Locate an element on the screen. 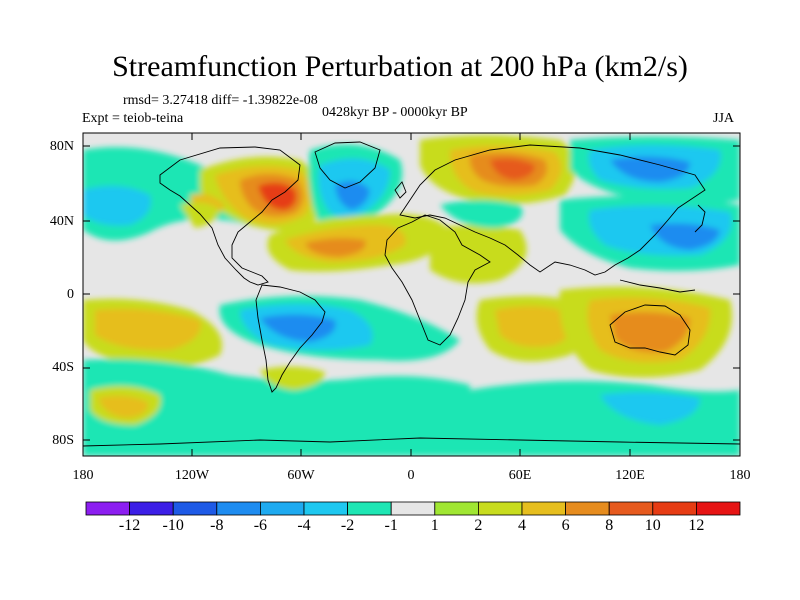 The height and width of the screenshot is (600, 800). colorbar-label: 2 is located at coordinates (478, 525).